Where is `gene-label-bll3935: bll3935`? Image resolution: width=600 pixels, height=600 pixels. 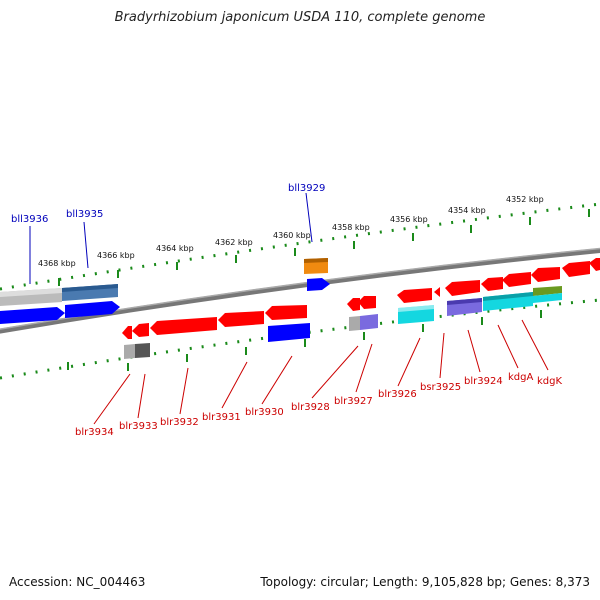
gene-label-bll3935: bll3935 is located at coordinates (84, 214).